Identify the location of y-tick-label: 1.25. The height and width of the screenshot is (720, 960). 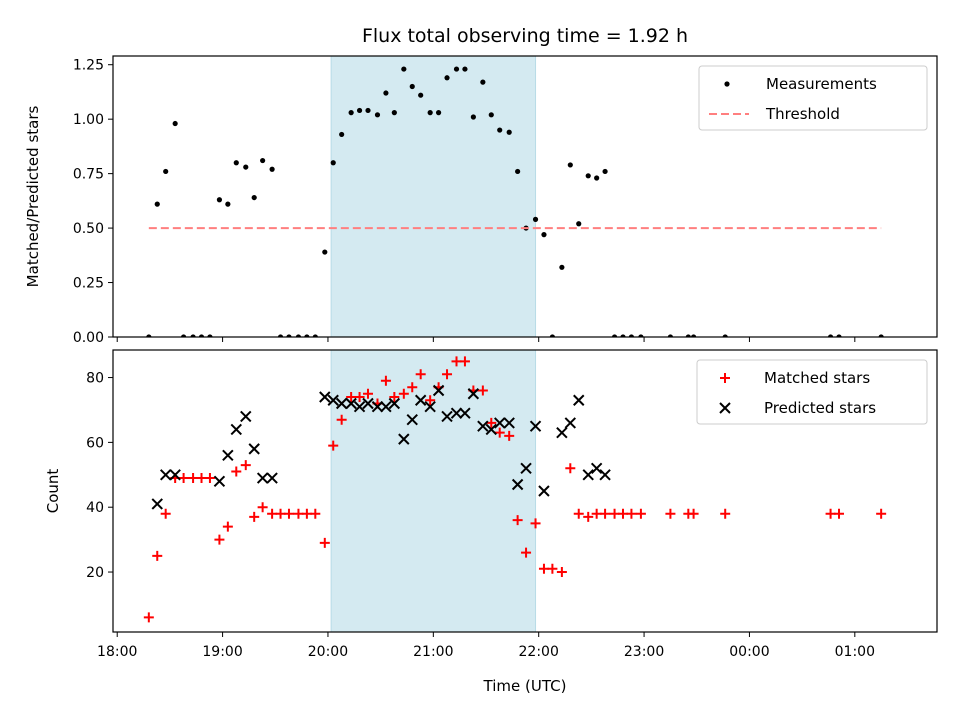
(88, 66).